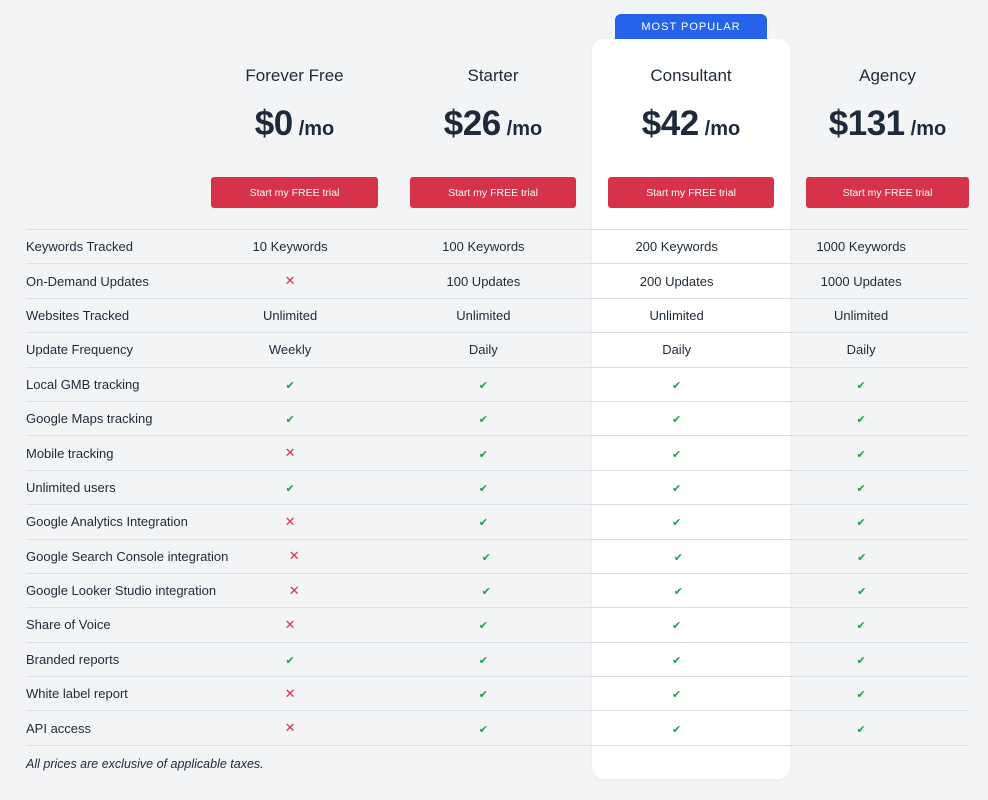  Describe the element at coordinates (497, 453) in the screenshot. I see `feature-row: Mobile tracking ✕ ✔ ✔ ✔` at that location.